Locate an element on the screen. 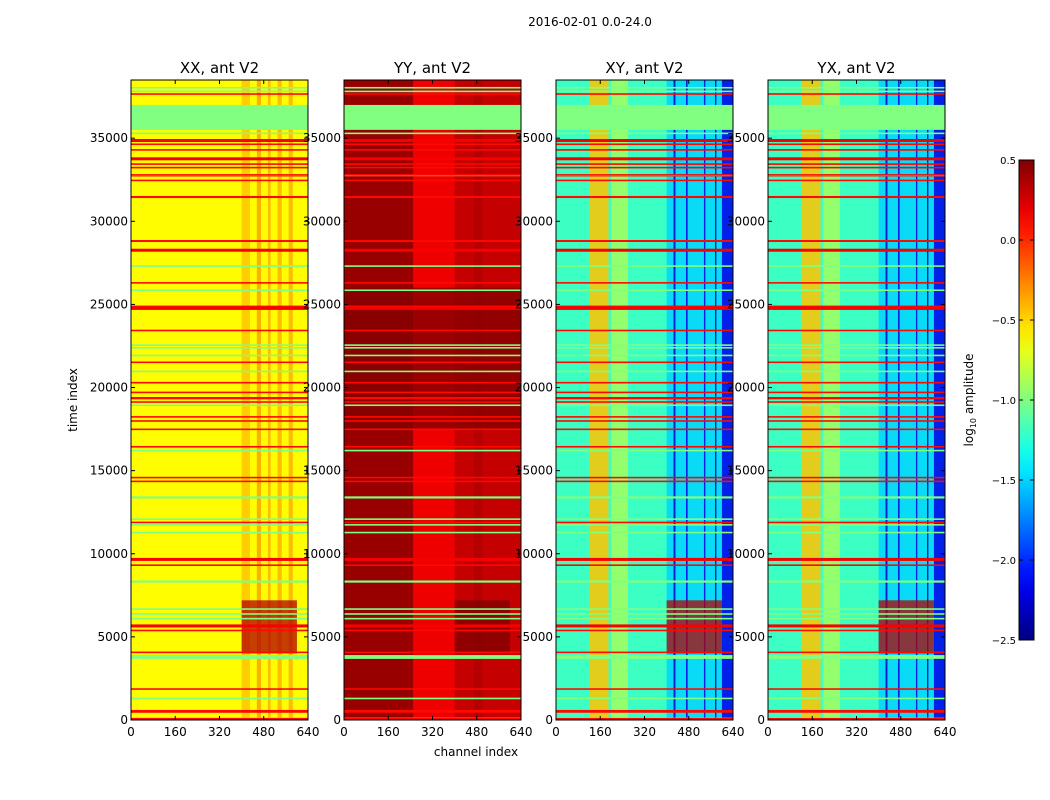 The image size is (1050, 800). colorbar-tick-label: −2.0 is located at coordinates (1004, 561).